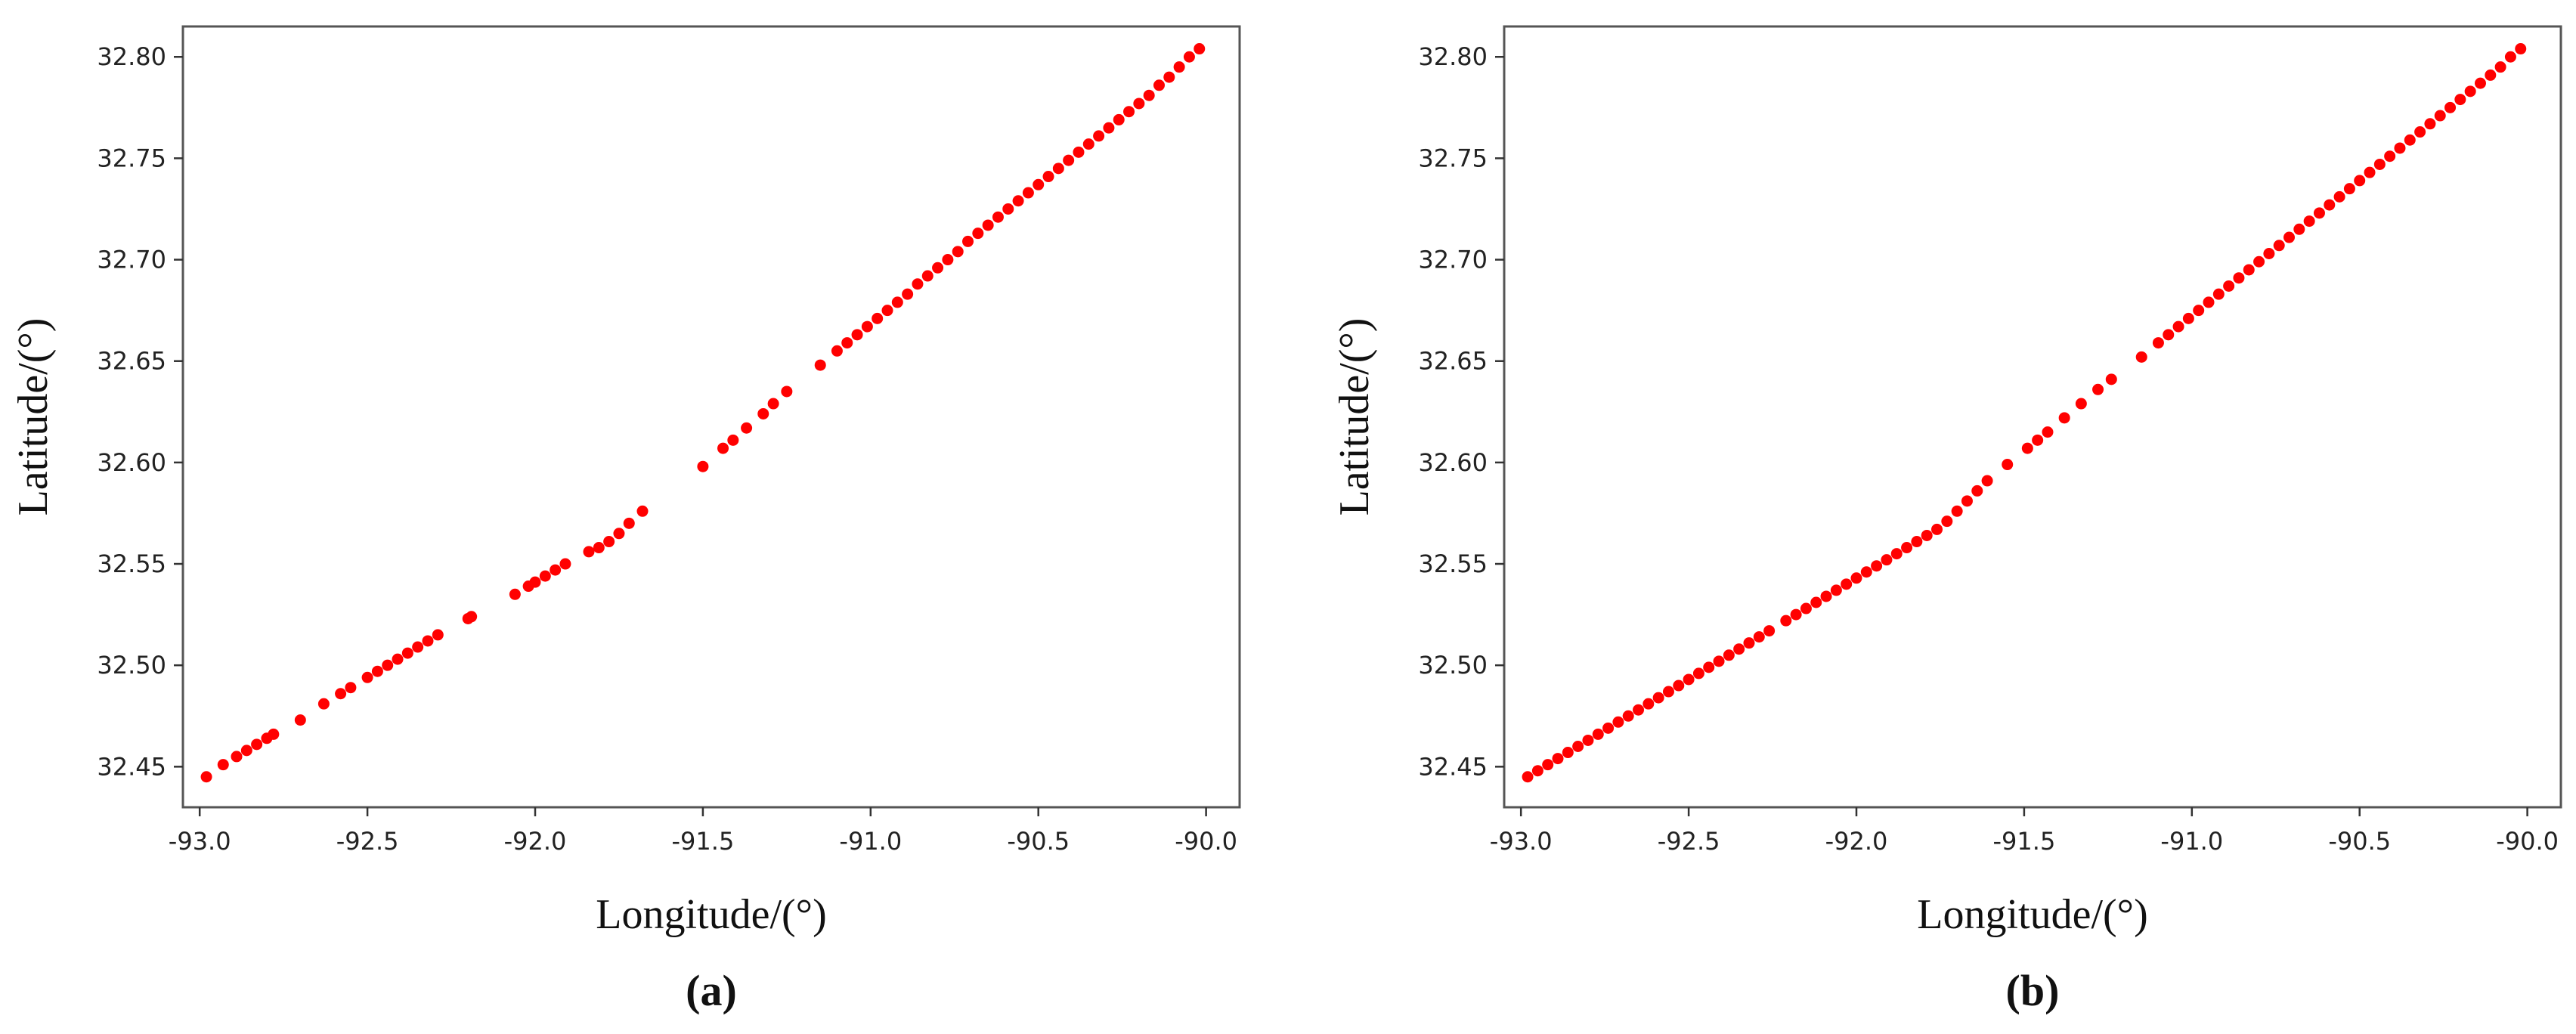 Image resolution: width=2576 pixels, height=1034 pixels. Describe the element at coordinates (1453, 462) in the screenshot. I see `y-tick-label: 32.60` at that location.